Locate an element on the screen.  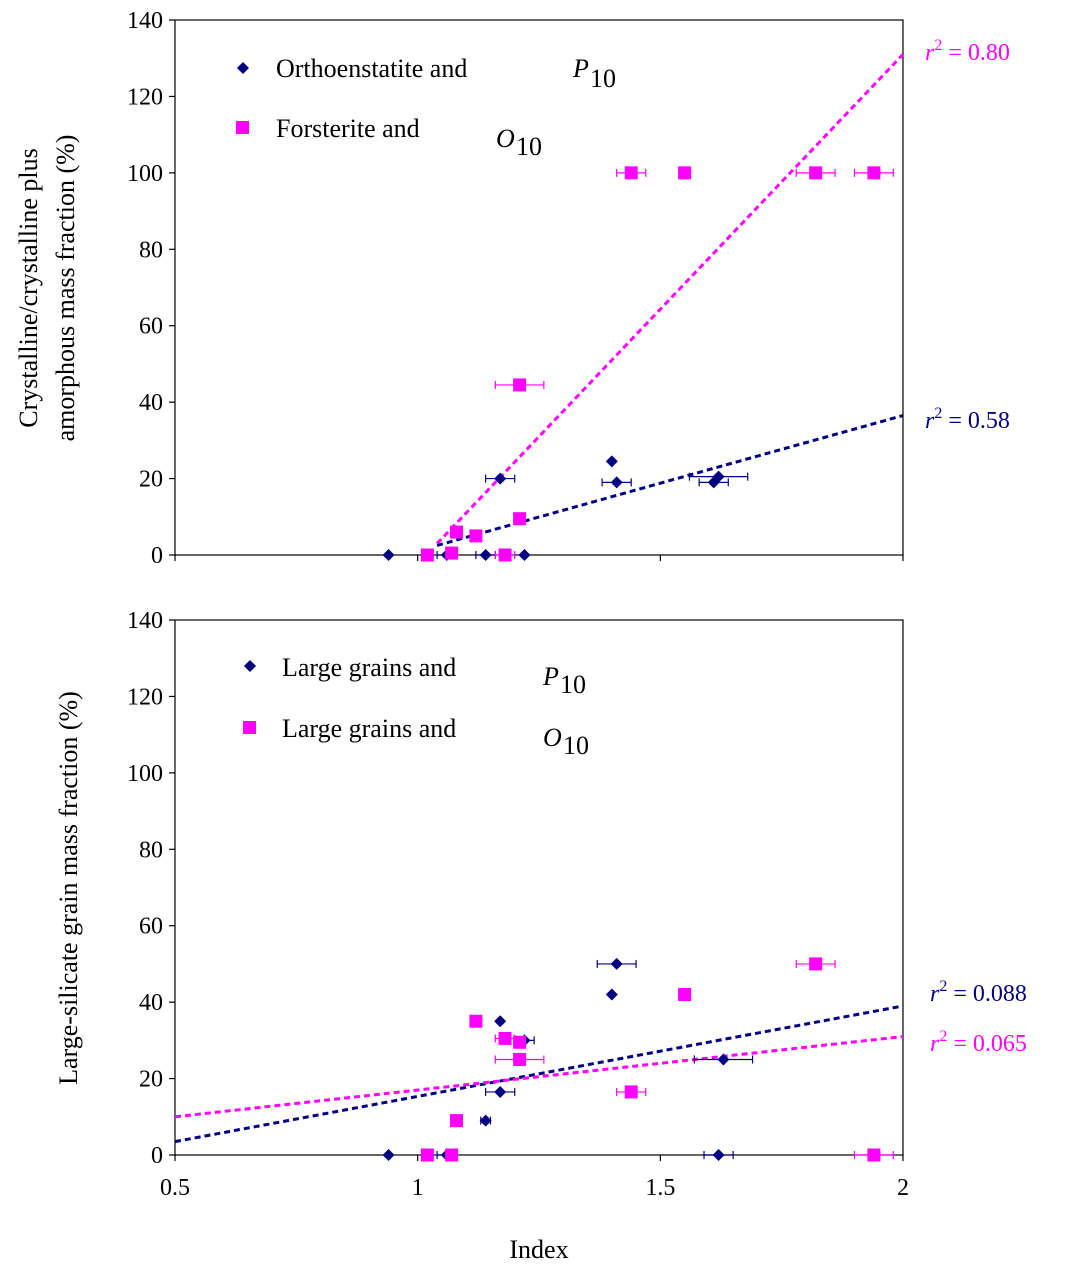
x-tick-label: 2 is located at coordinates (903, 1188).